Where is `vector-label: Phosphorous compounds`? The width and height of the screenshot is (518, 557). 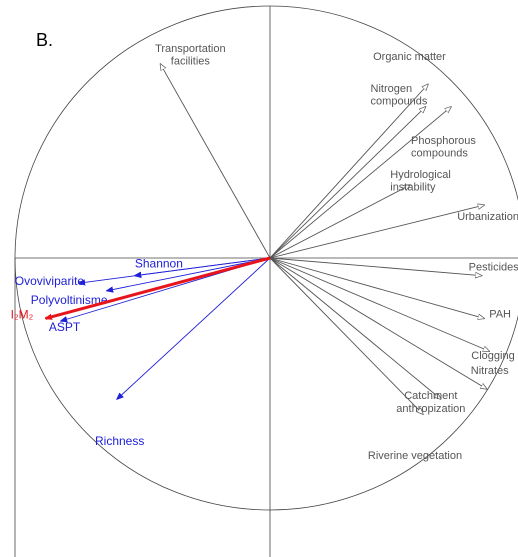
vector-label: Phosphorous compounds is located at coordinates (443, 147).